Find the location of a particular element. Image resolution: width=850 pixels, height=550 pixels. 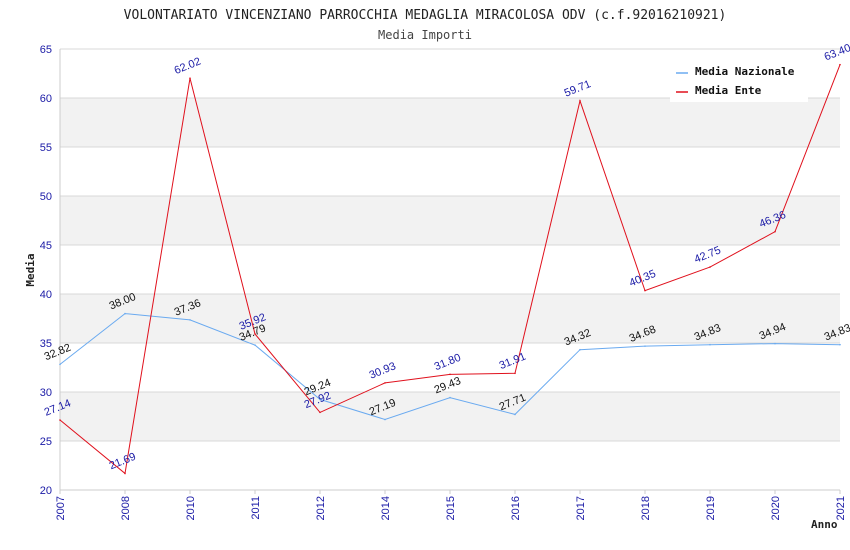

y-tick-label: 25 is located at coordinates (46, 442).